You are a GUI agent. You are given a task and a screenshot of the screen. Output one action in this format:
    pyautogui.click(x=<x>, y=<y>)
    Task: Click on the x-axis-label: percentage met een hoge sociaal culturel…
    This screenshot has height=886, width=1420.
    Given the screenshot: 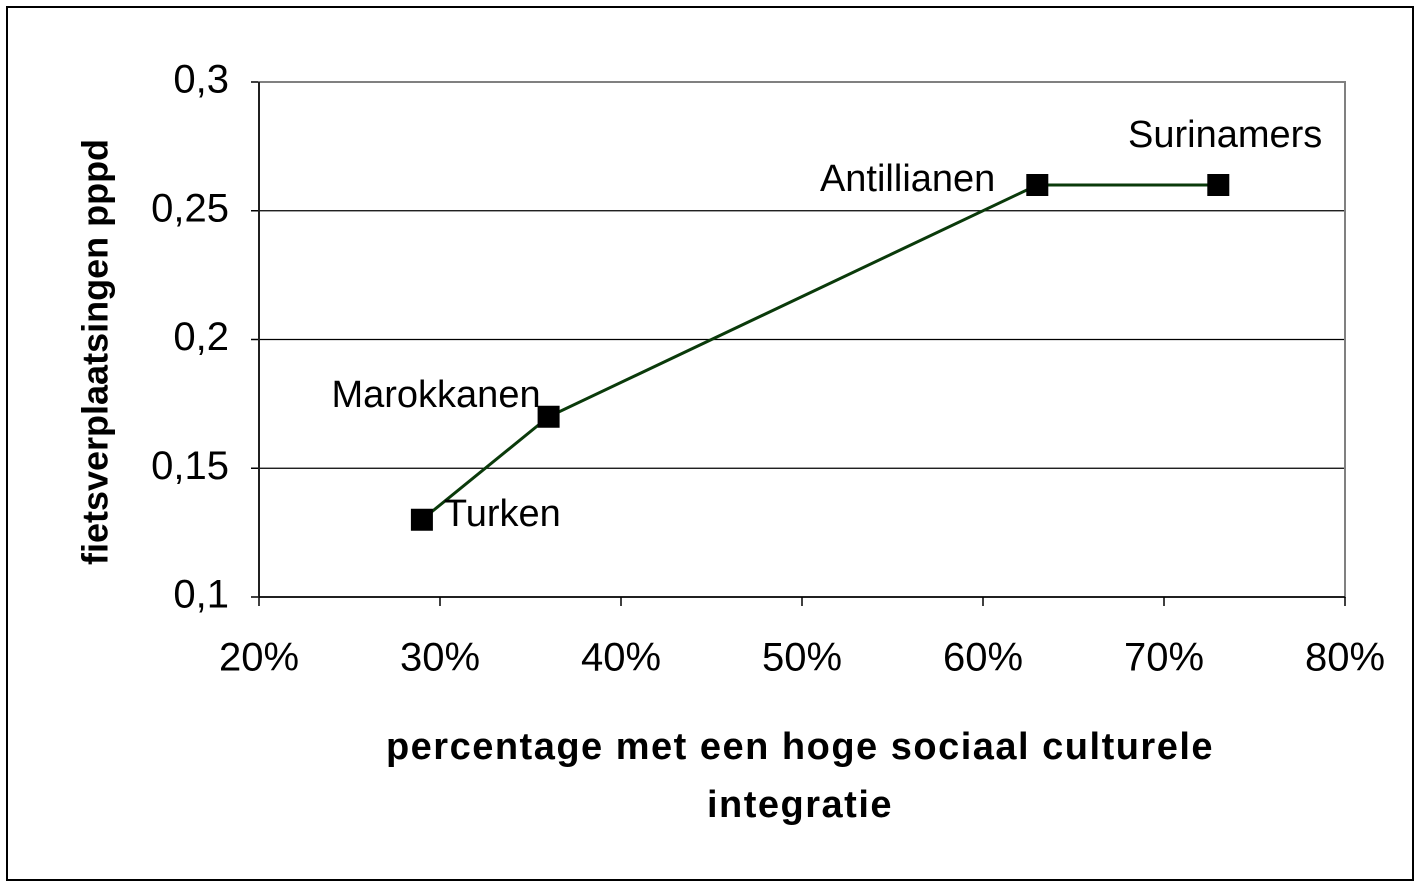 What is the action you would take?
    pyautogui.click(x=800, y=776)
    